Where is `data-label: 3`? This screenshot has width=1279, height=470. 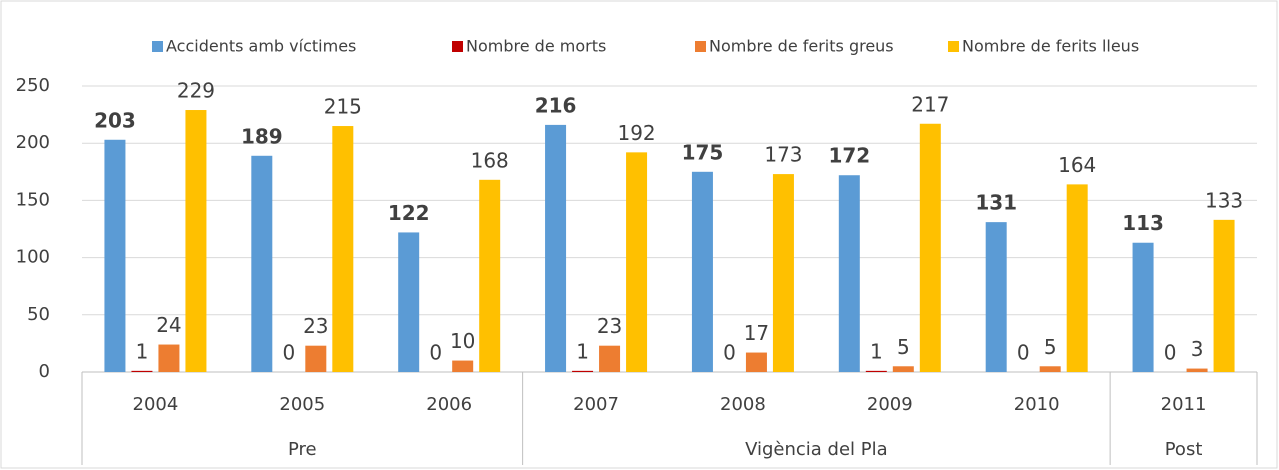
data-label: 3 is located at coordinates (1197, 349).